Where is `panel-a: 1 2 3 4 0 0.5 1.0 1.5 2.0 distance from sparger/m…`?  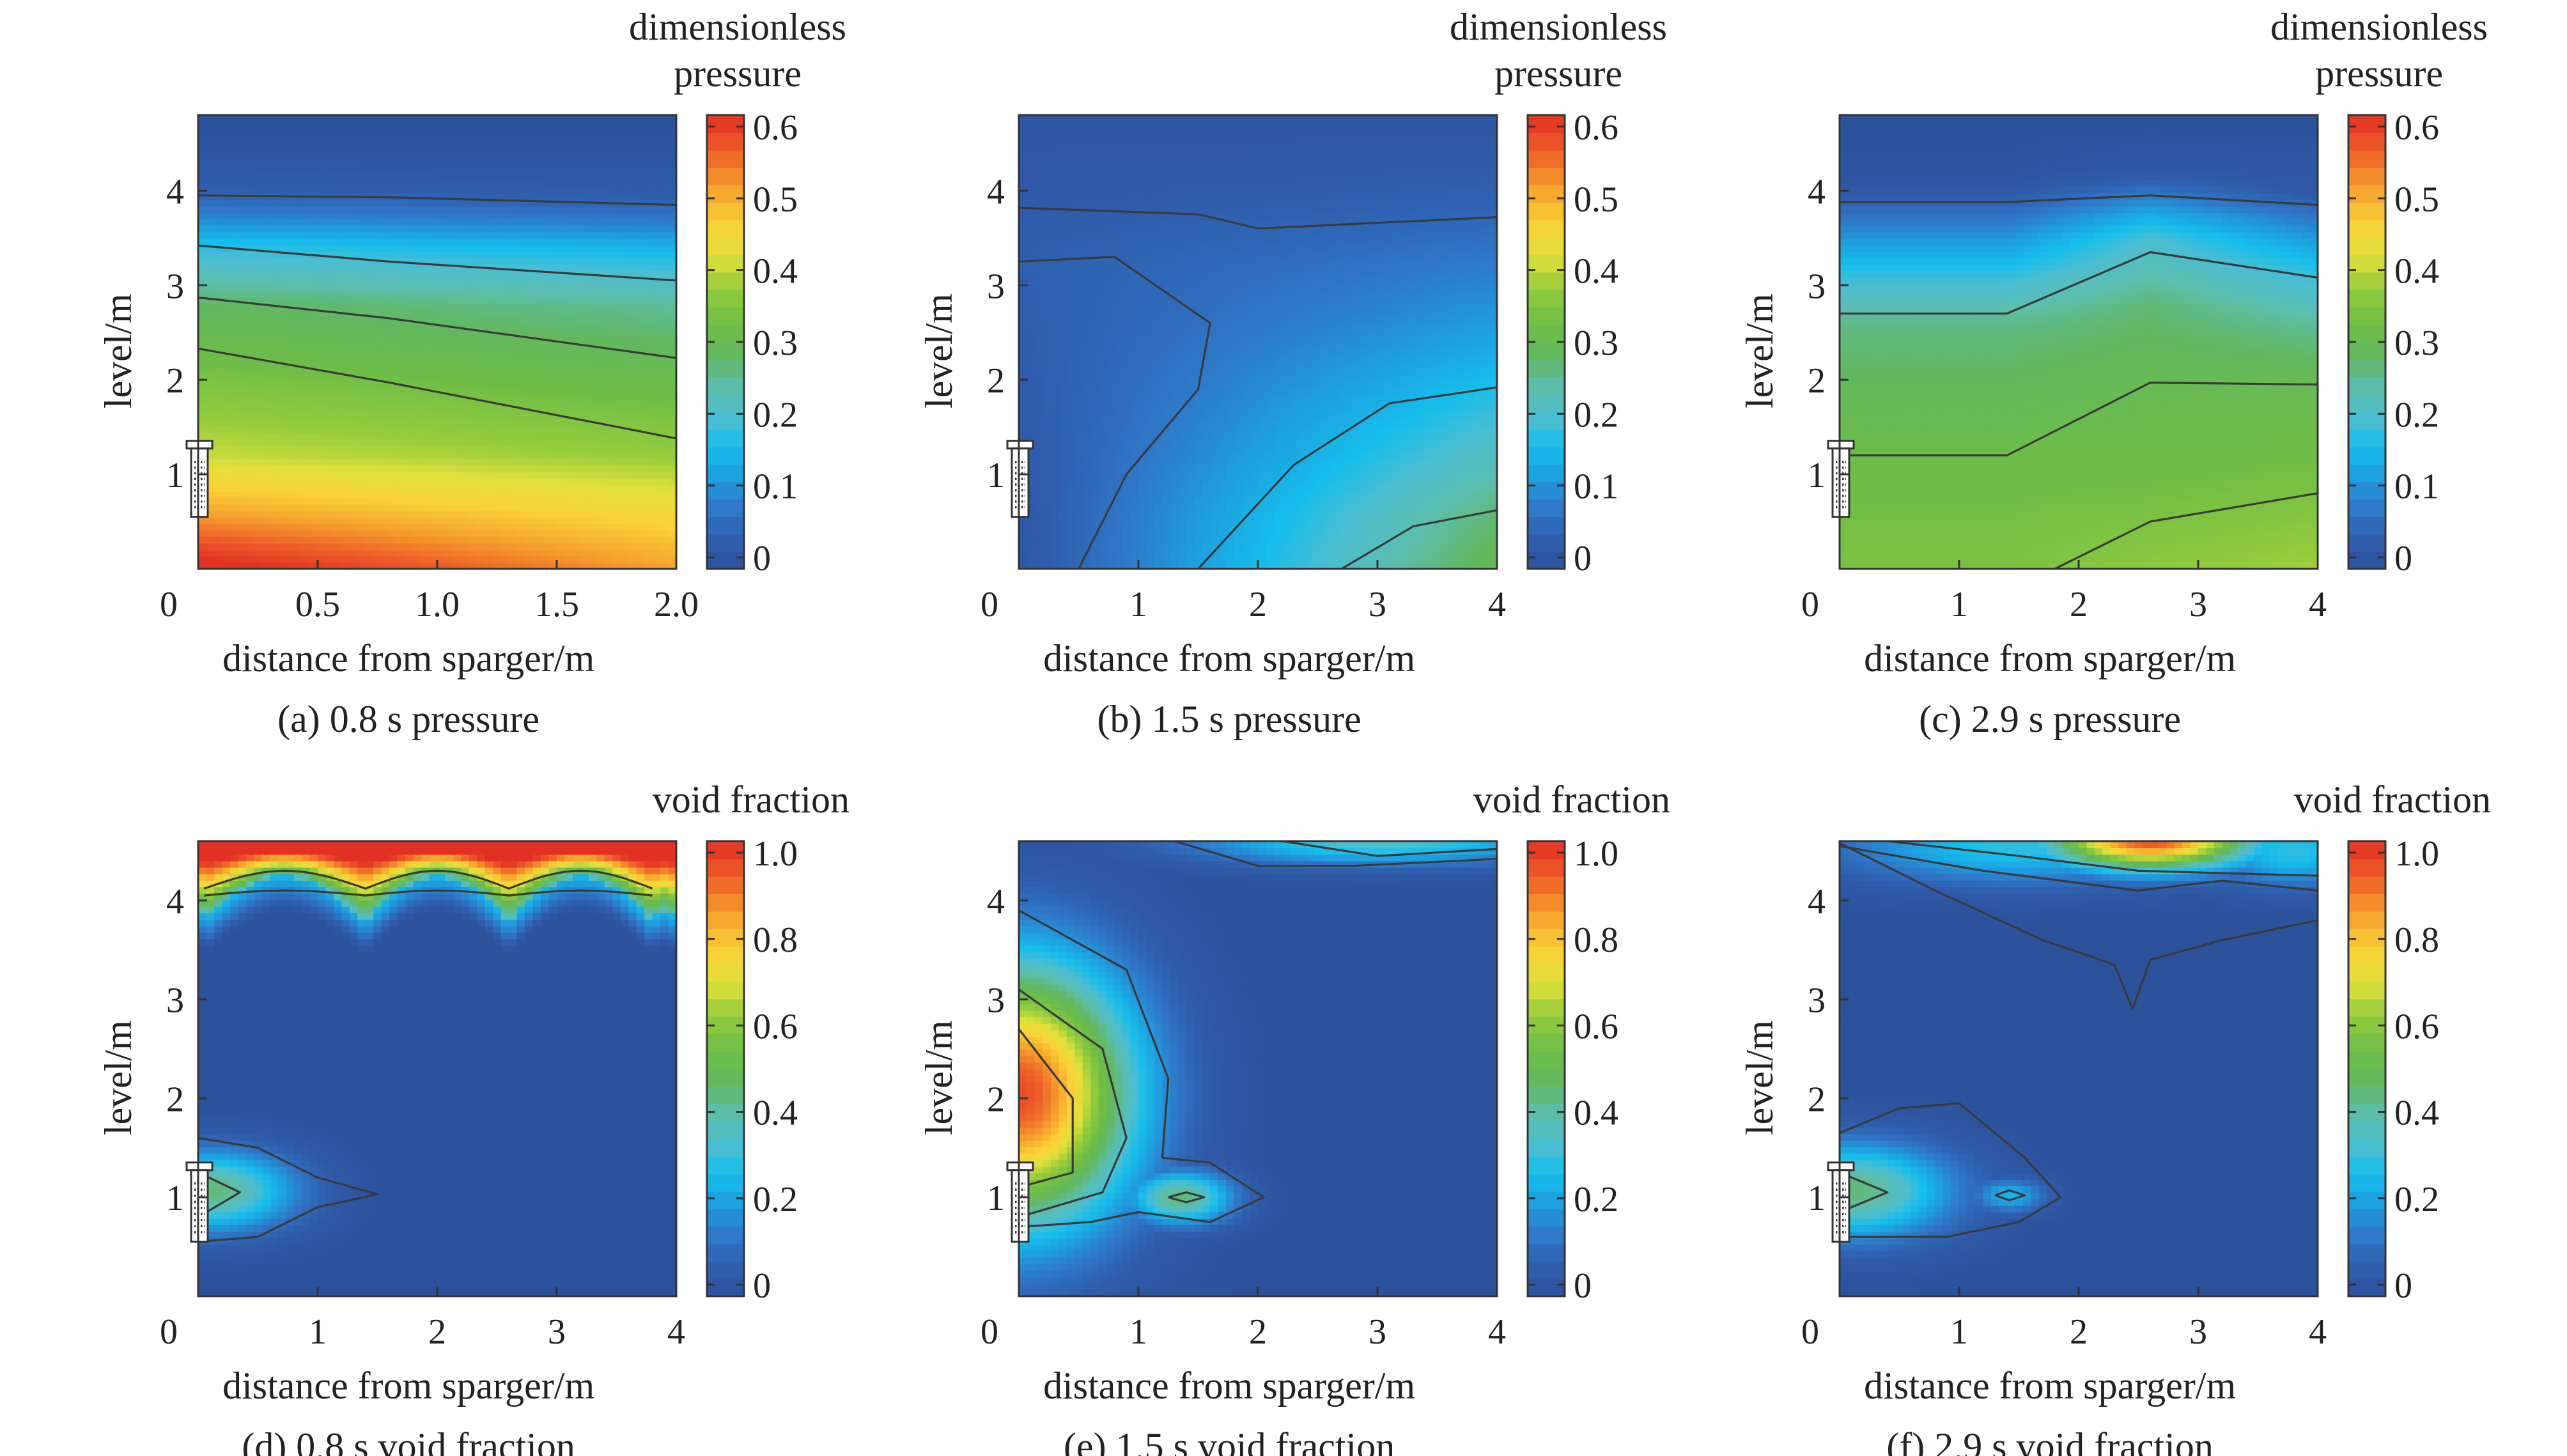
panel-a: 1 2 3 4 0 0.5 1.0 1.5 2.0 distance from sparger/m… is located at coordinates (471, 373).